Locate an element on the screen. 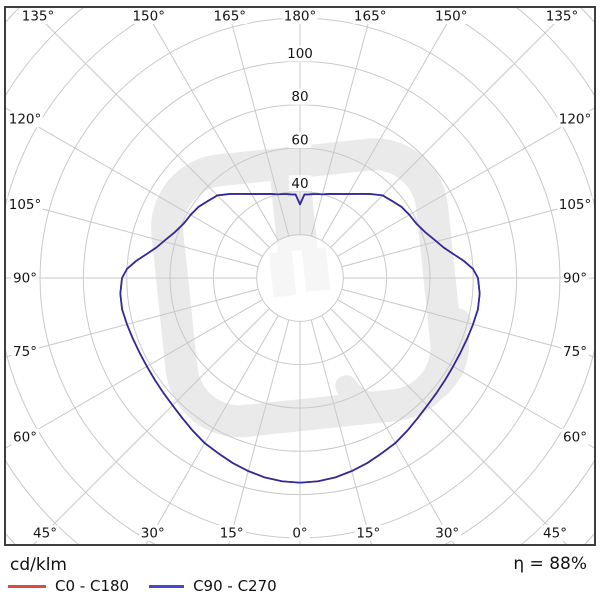 This screenshot has width=600, height=600. legend: cd/klm η = 88% C0 - C180 C90 - C270 is located at coordinates (300, 574).